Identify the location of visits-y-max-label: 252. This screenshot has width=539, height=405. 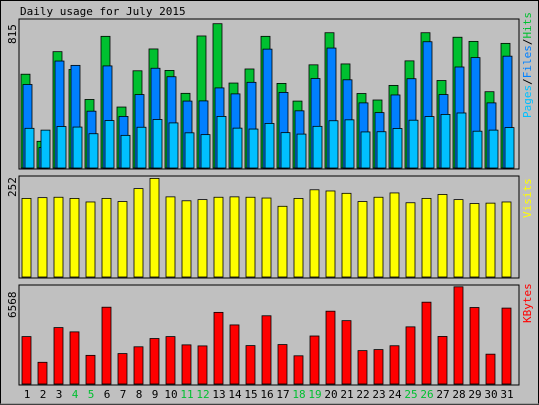
(12, 187).